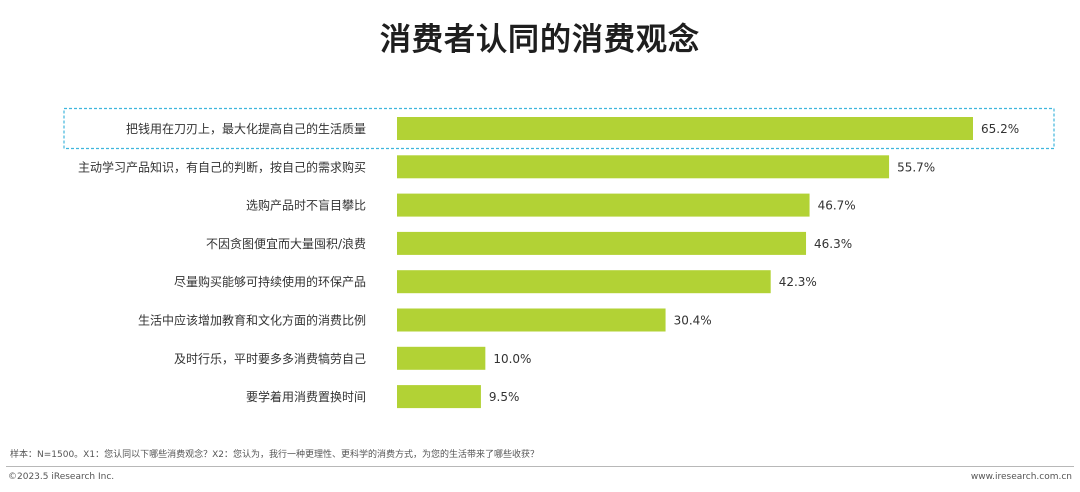 The height and width of the screenshot is (492, 1080). I want to click on highlight-box, so click(559, 128).